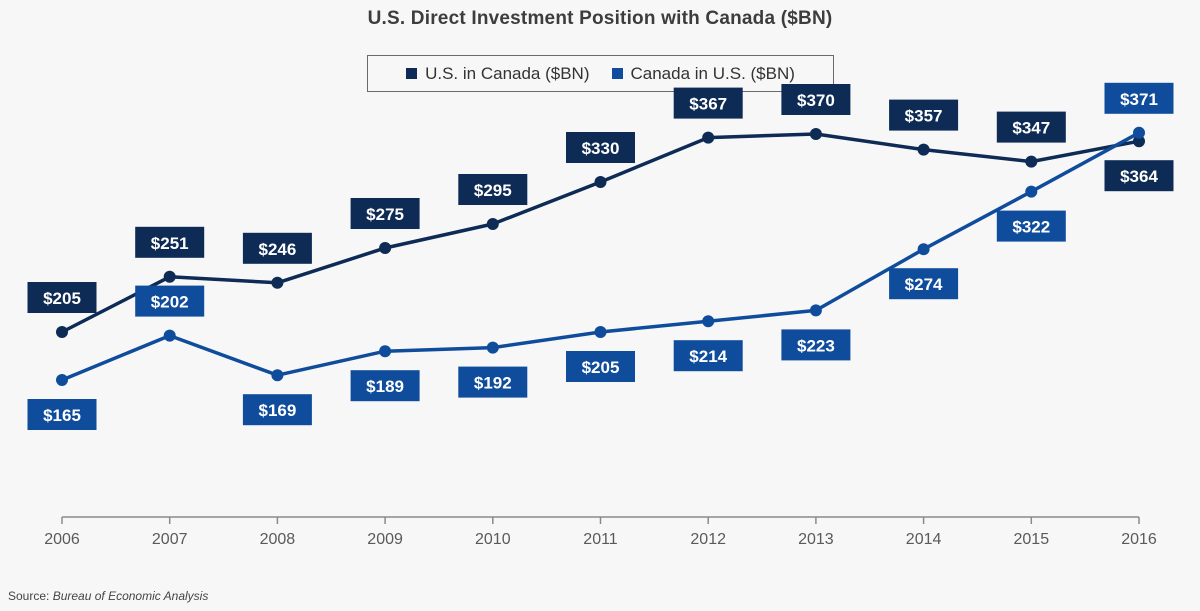 The image size is (1200, 611). I want to click on x-tick-label: 2013, so click(816, 539).